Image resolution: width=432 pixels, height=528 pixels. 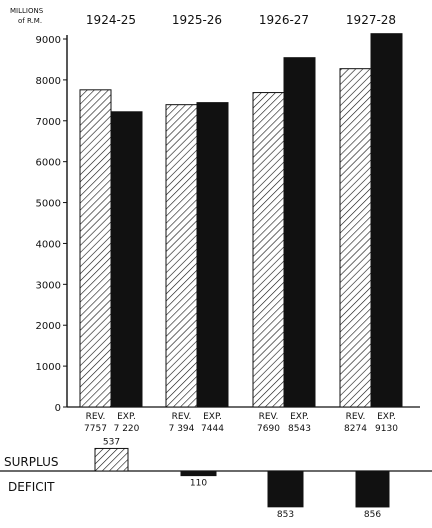 I want to click on year-label: 1926-27, so click(x=284, y=20).